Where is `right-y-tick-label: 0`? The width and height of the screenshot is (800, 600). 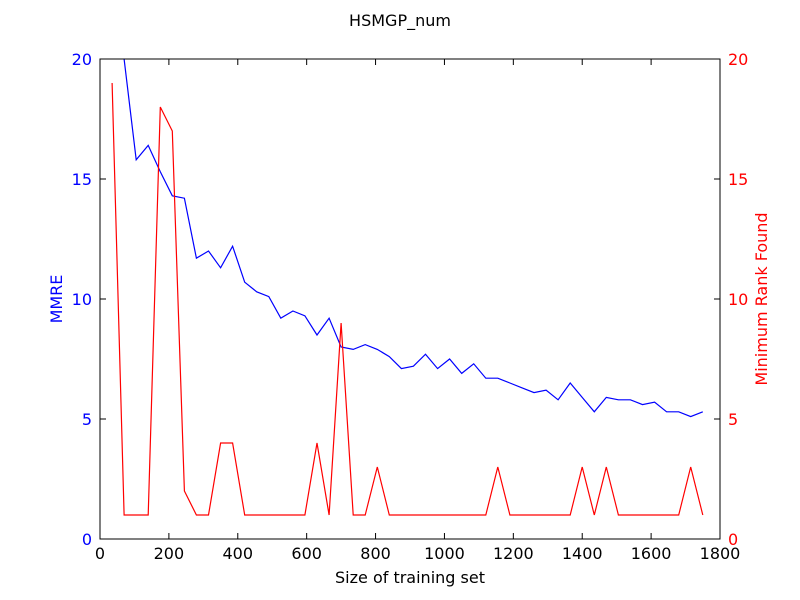
right-y-tick-label: 0 is located at coordinates (733, 539).